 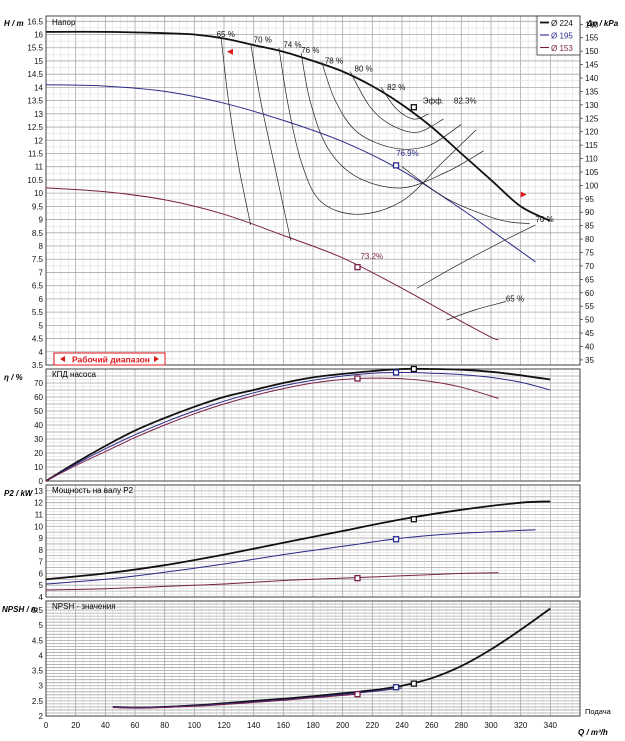 I want to click on legend-label-1: Ø 195, so click(x=562, y=36).